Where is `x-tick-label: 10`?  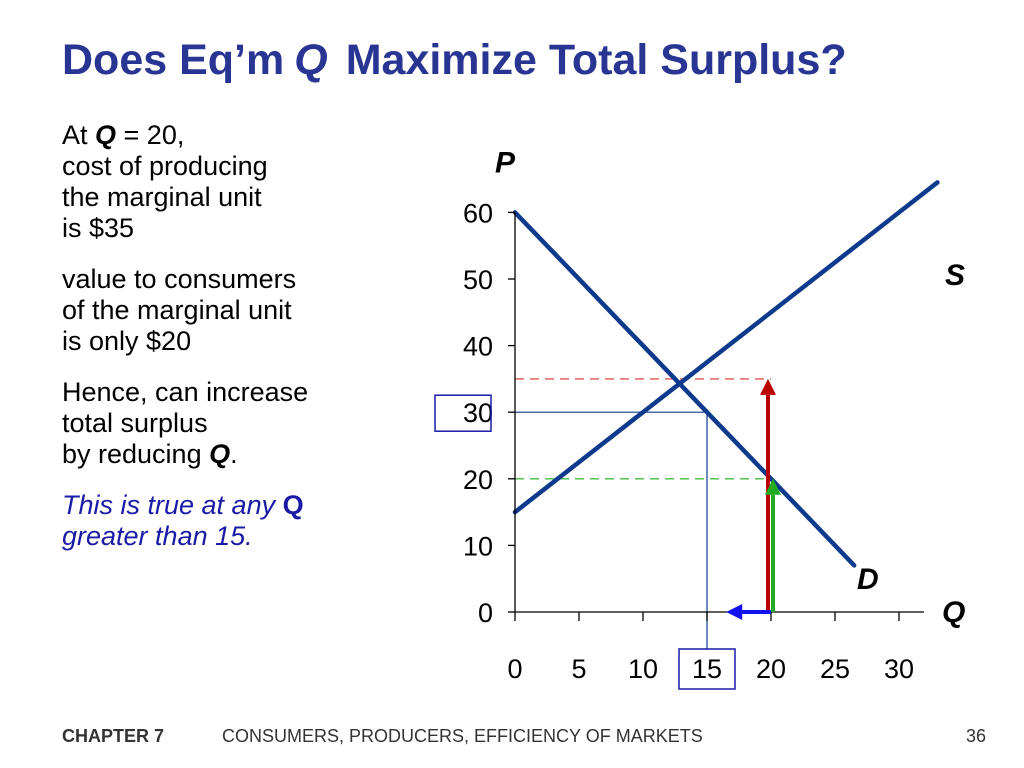
x-tick-label: 10 is located at coordinates (643, 669).